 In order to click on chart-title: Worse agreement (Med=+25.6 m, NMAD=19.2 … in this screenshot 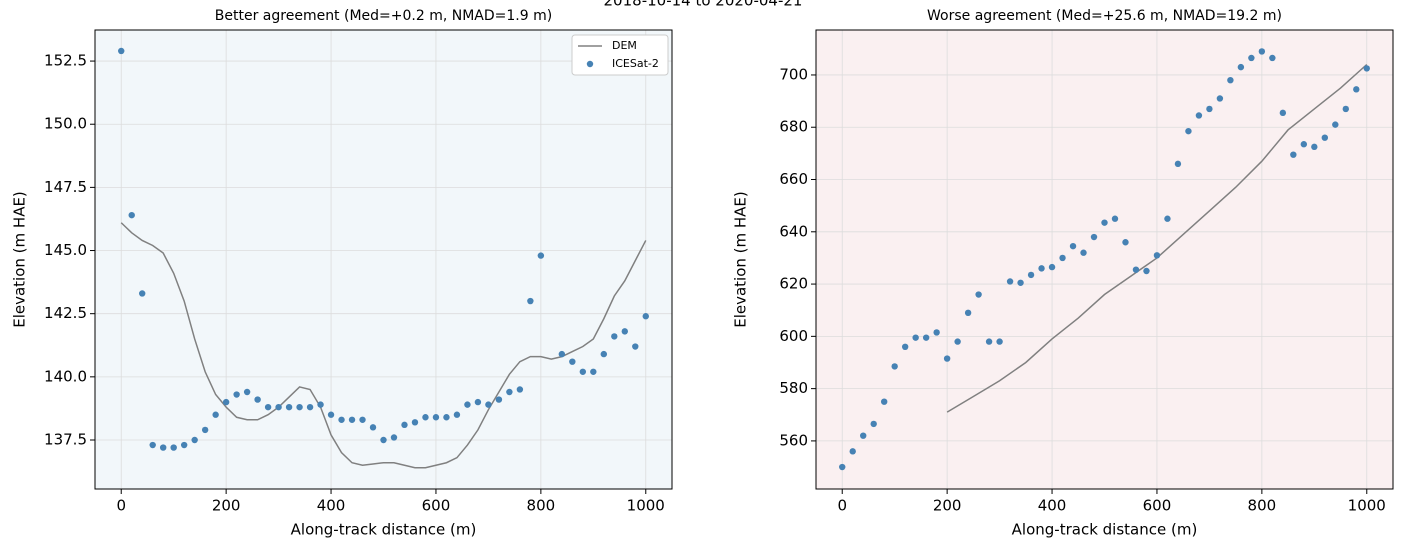, I will do `click(1104, 16)`.